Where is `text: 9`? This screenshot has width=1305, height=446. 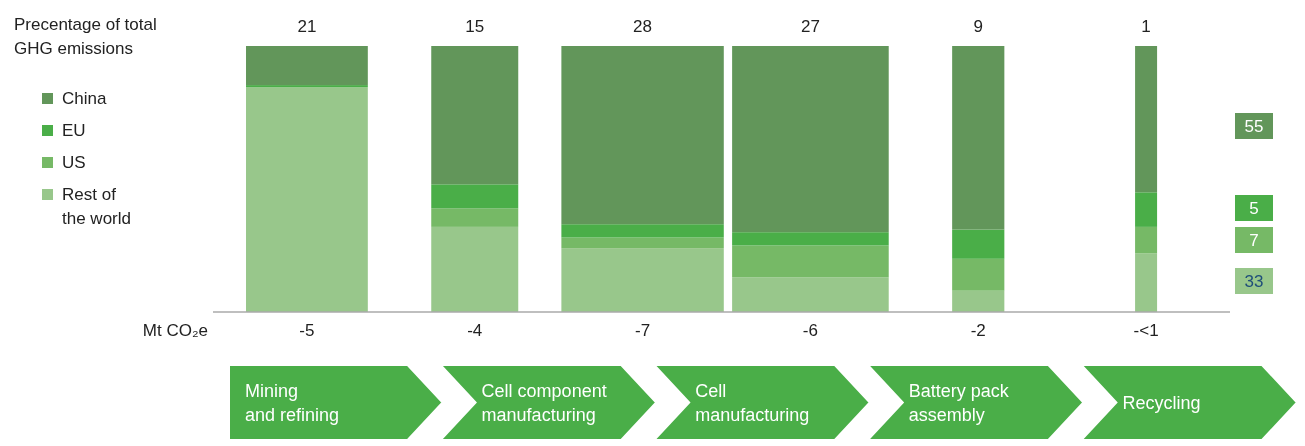 text: 9 is located at coordinates (978, 26).